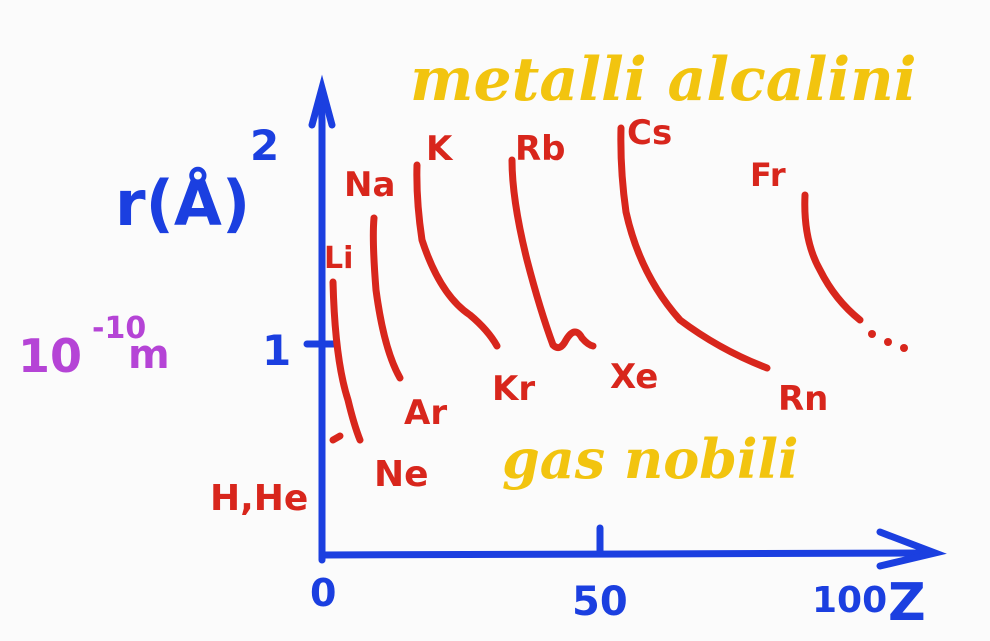 Image resolution: width=990 pixels, height=641 pixels. I want to click on x-tick-label-50: 50, so click(600, 602).